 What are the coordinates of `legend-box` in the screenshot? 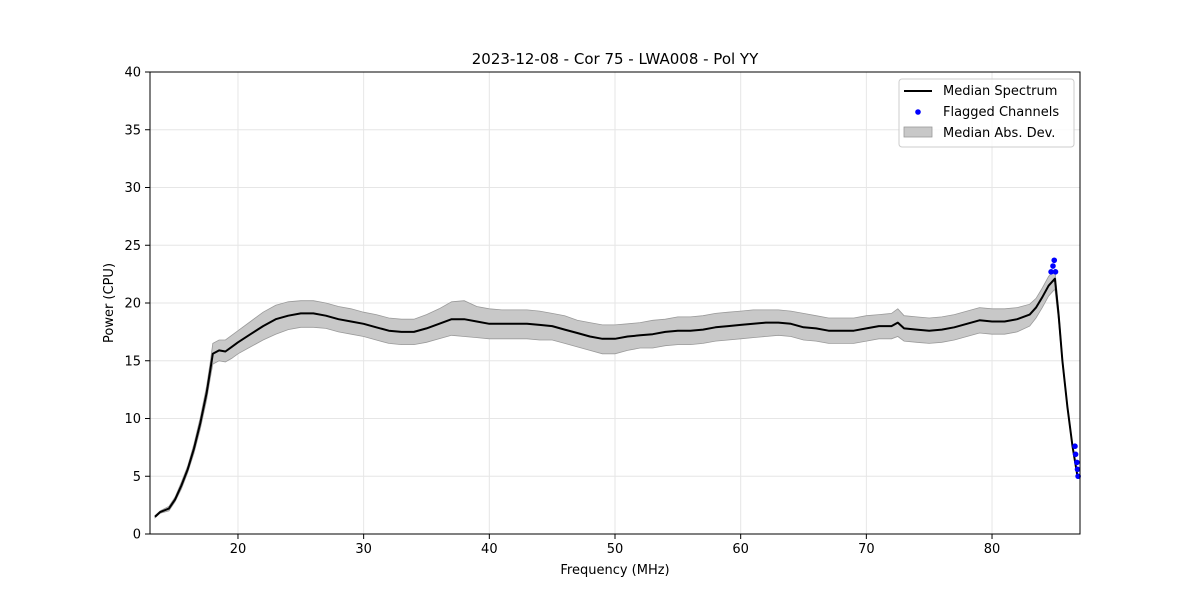 It's located at (986, 113).